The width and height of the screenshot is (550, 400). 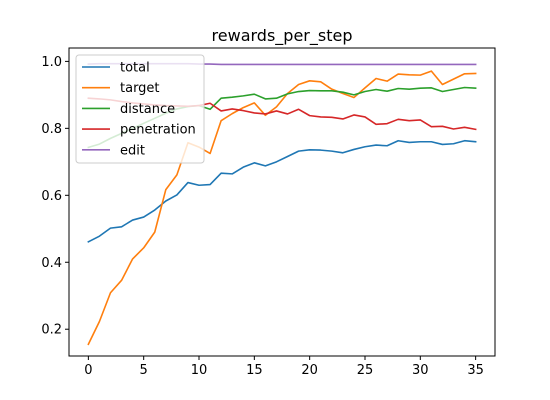 I want to click on legend-label-edit: edit, so click(x=132, y=150).